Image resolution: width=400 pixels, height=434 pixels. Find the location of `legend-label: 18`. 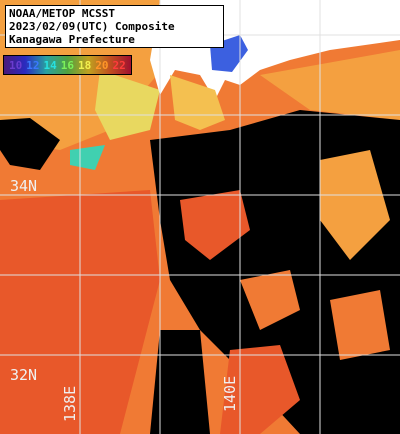

legend-label: 18 is located at coordinates (85, 65).